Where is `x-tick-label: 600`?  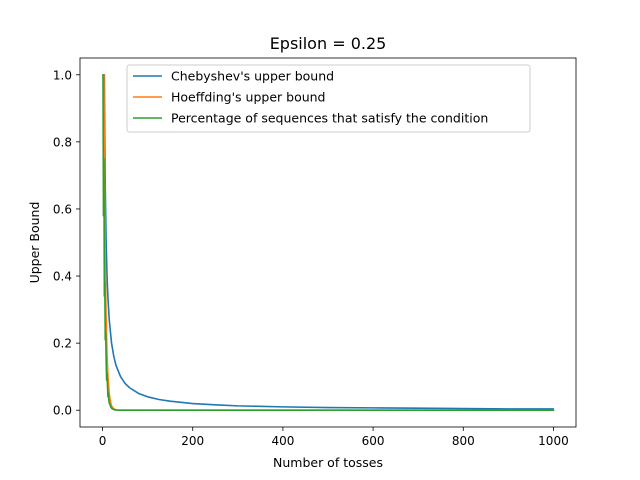
x-tick-label: 600 is located at coordinates (373, 441).